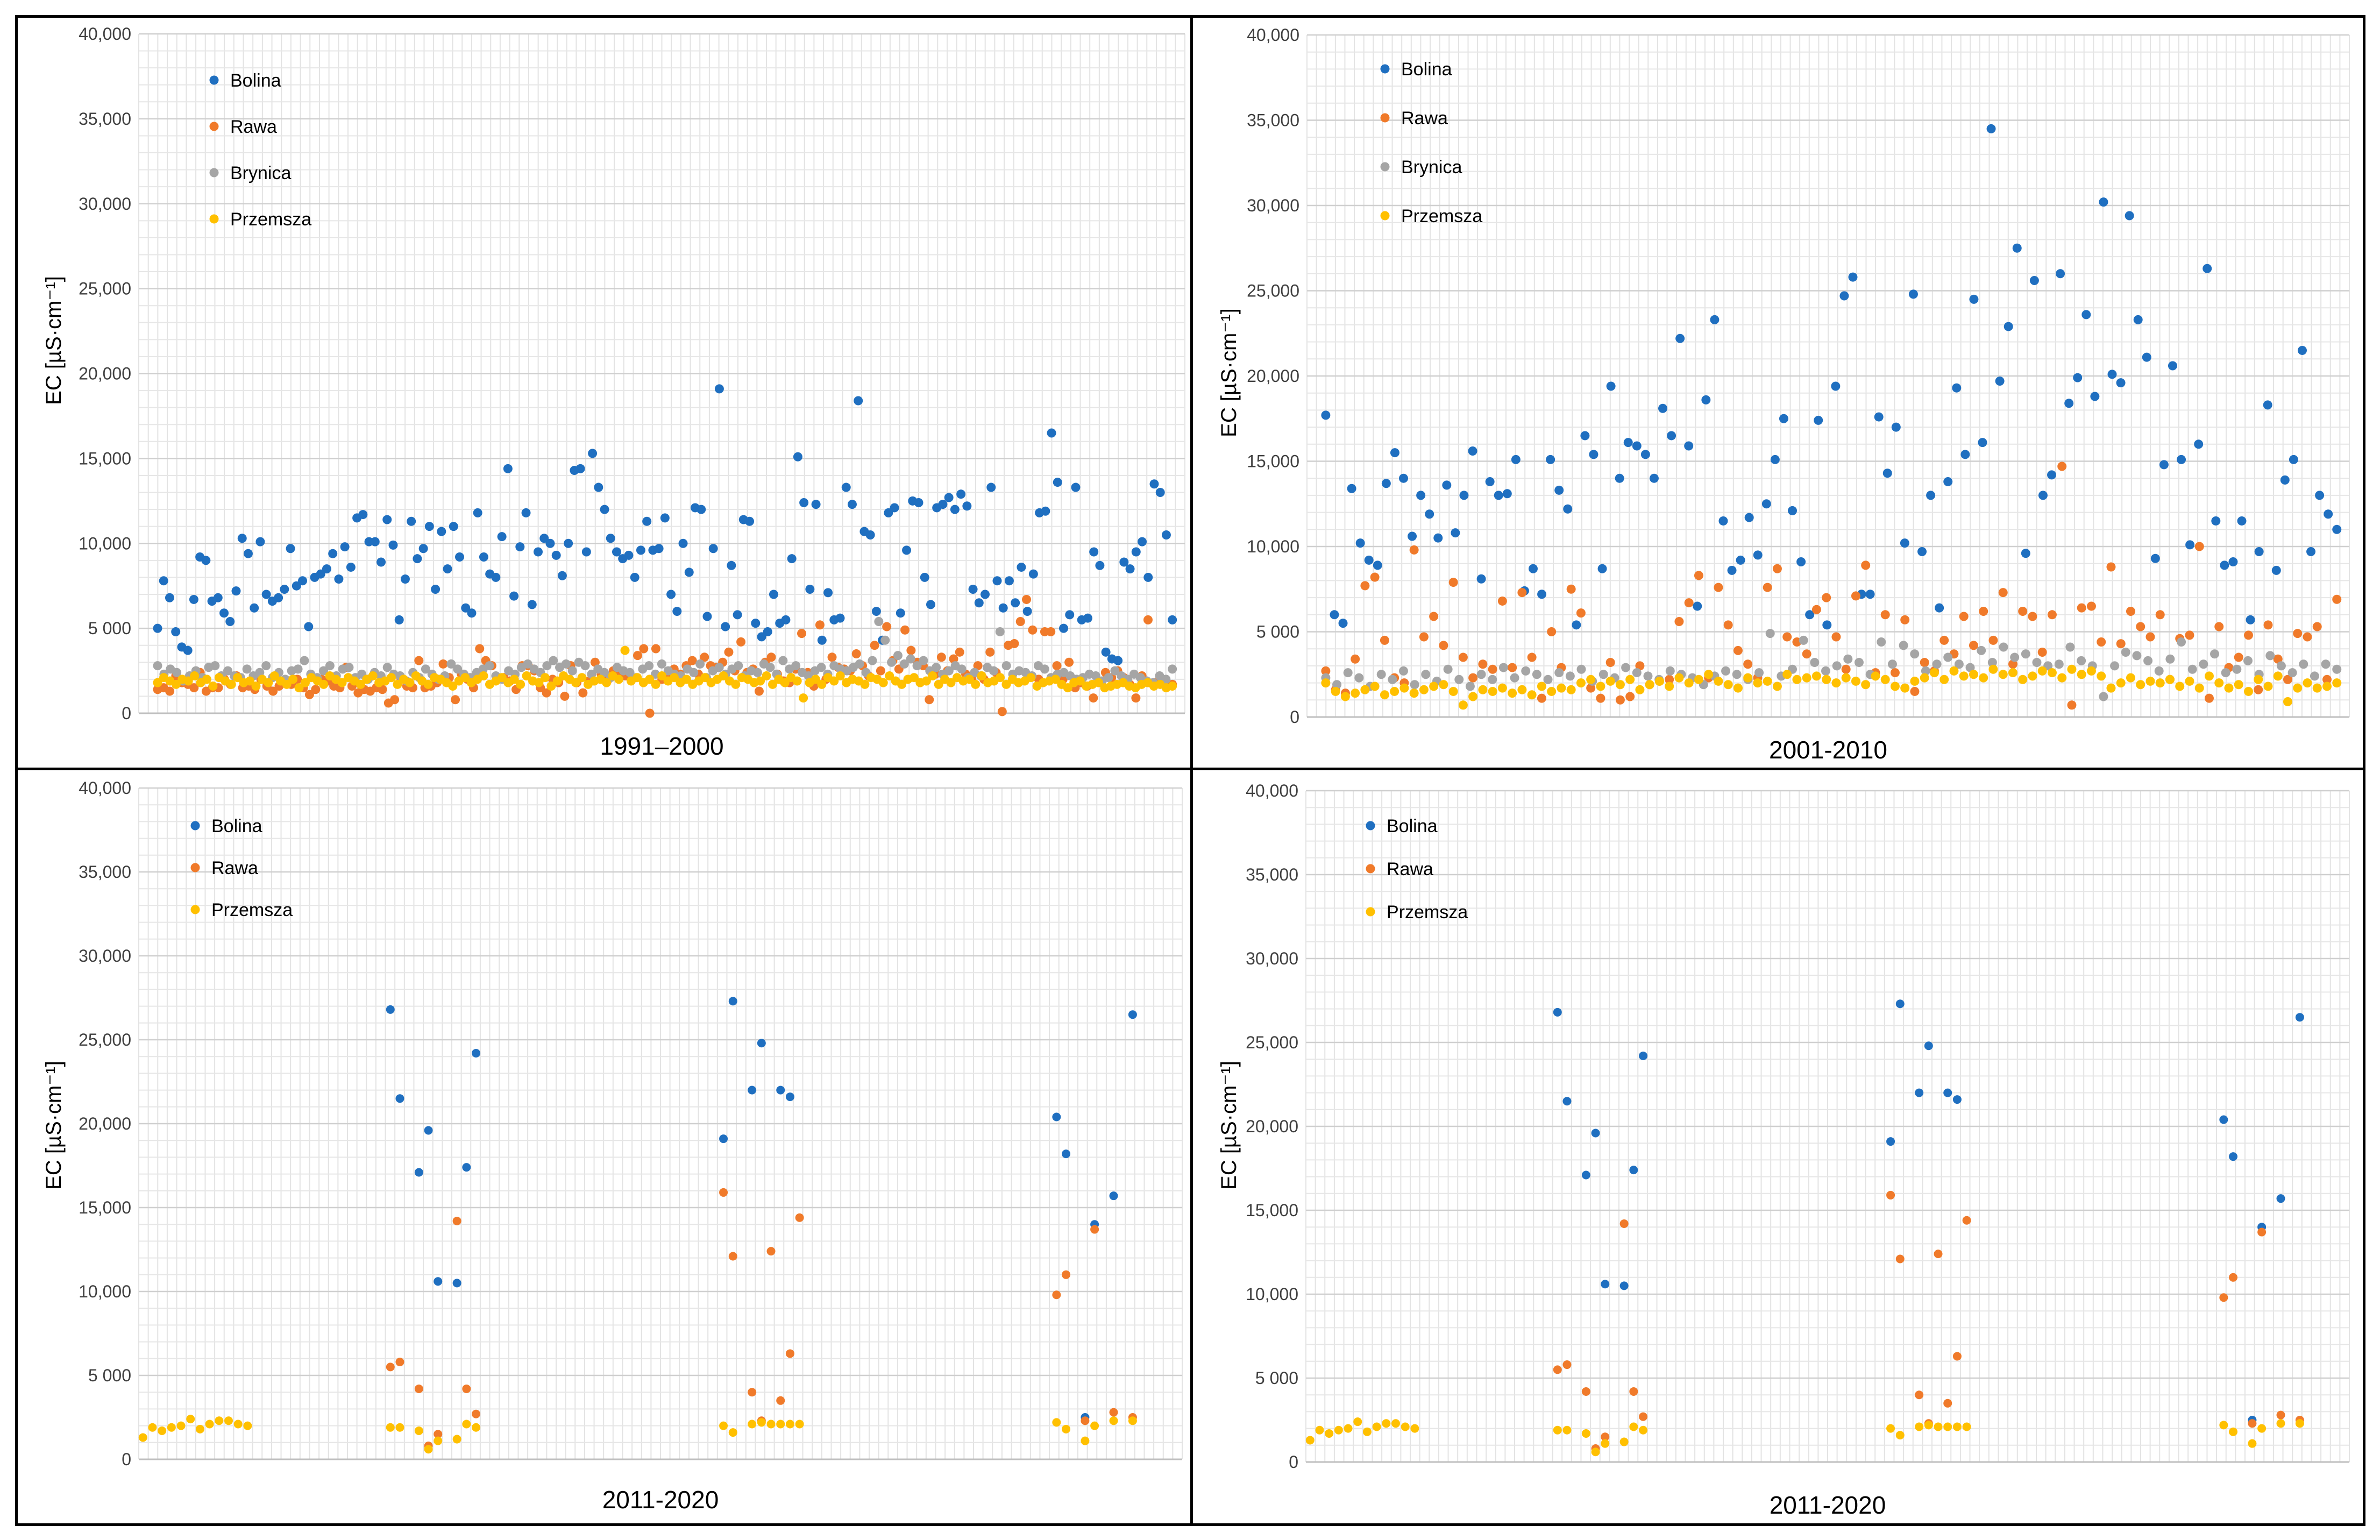  What do you see at coordinates (1426, 70) in the screenshot?
I see `legend-label: Bolina` at bounding box center [1426, 70].